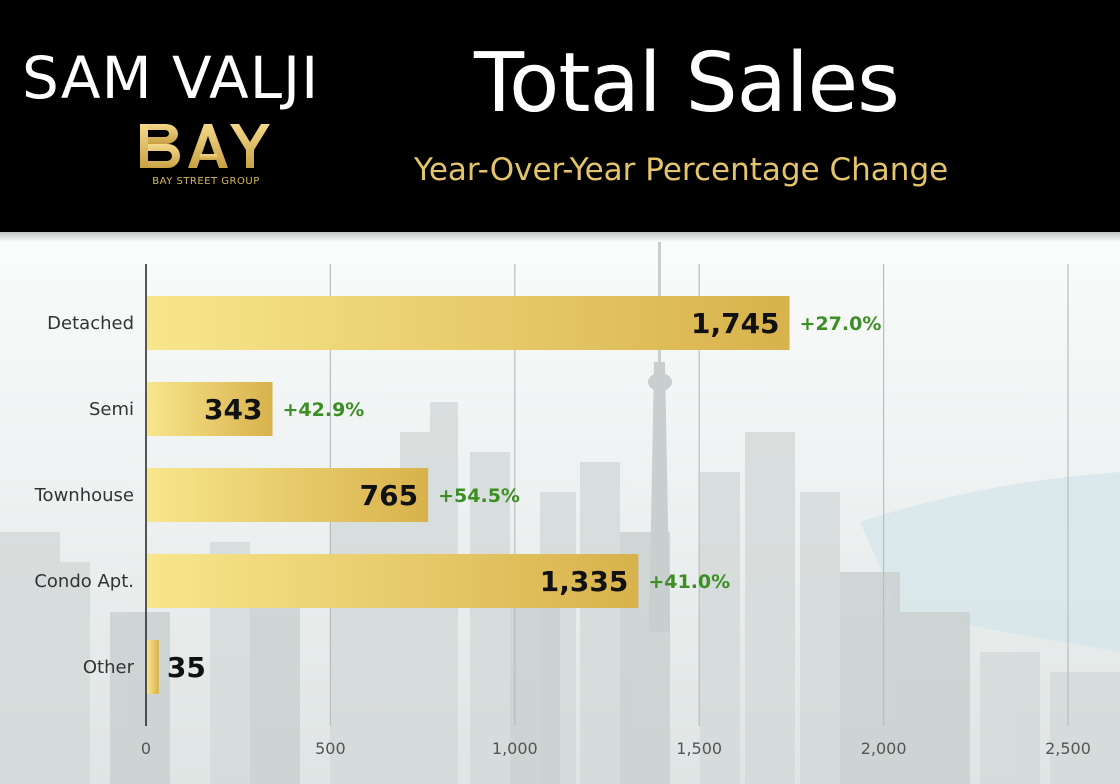 The width and height of the screenshot is (1120, 784). What do you see at coordinates (515, 748) in the screenshot?
I see `x-tick-label: 1,000` at bounding box center [515, 748].